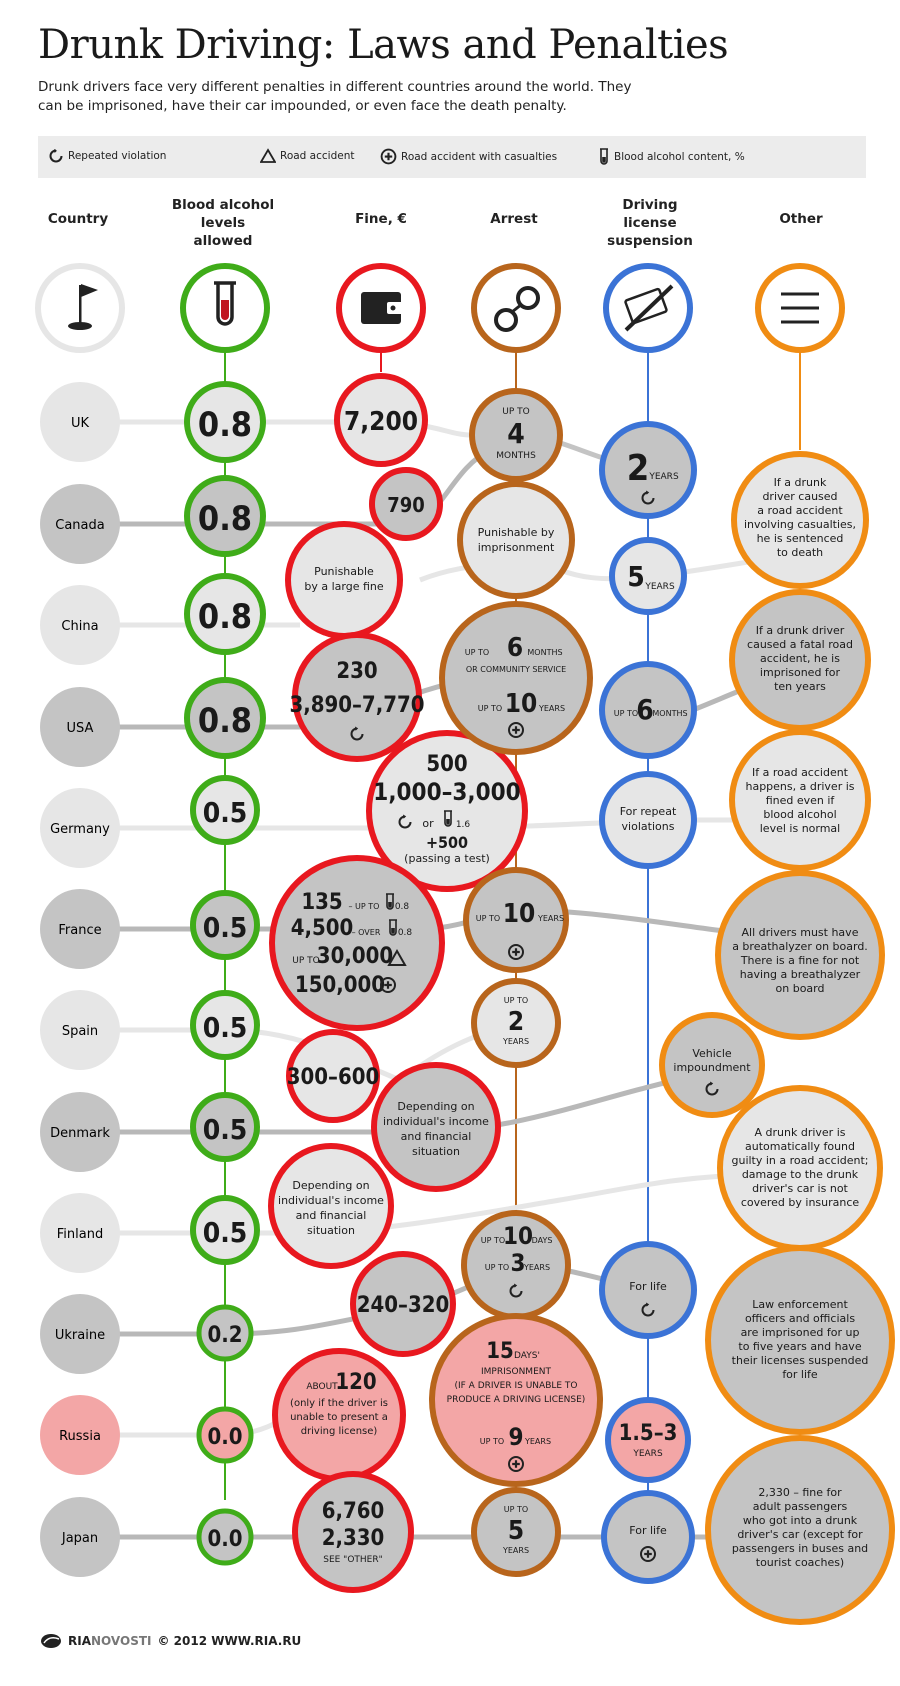 Image resolution: width=900 pixels, height=1686 pixels. I want to click on svg-text: Punishable, so click(344, 571).